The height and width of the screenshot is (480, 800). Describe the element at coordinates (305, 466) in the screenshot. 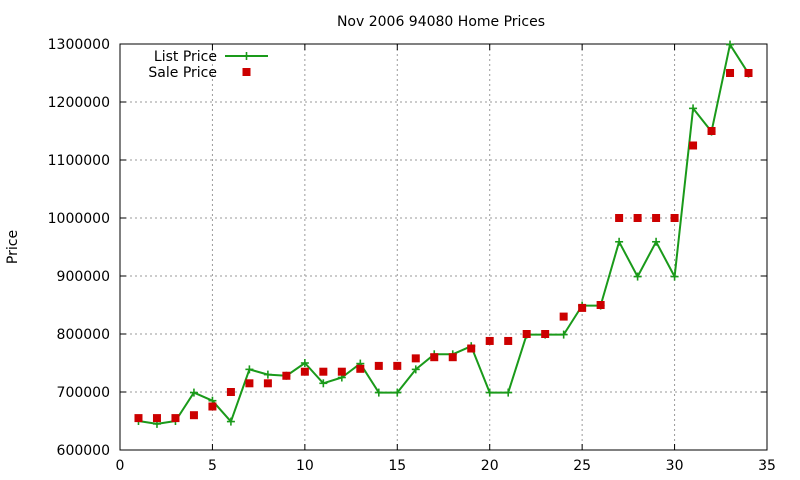

I see `x-tick-label: 10` at that location.